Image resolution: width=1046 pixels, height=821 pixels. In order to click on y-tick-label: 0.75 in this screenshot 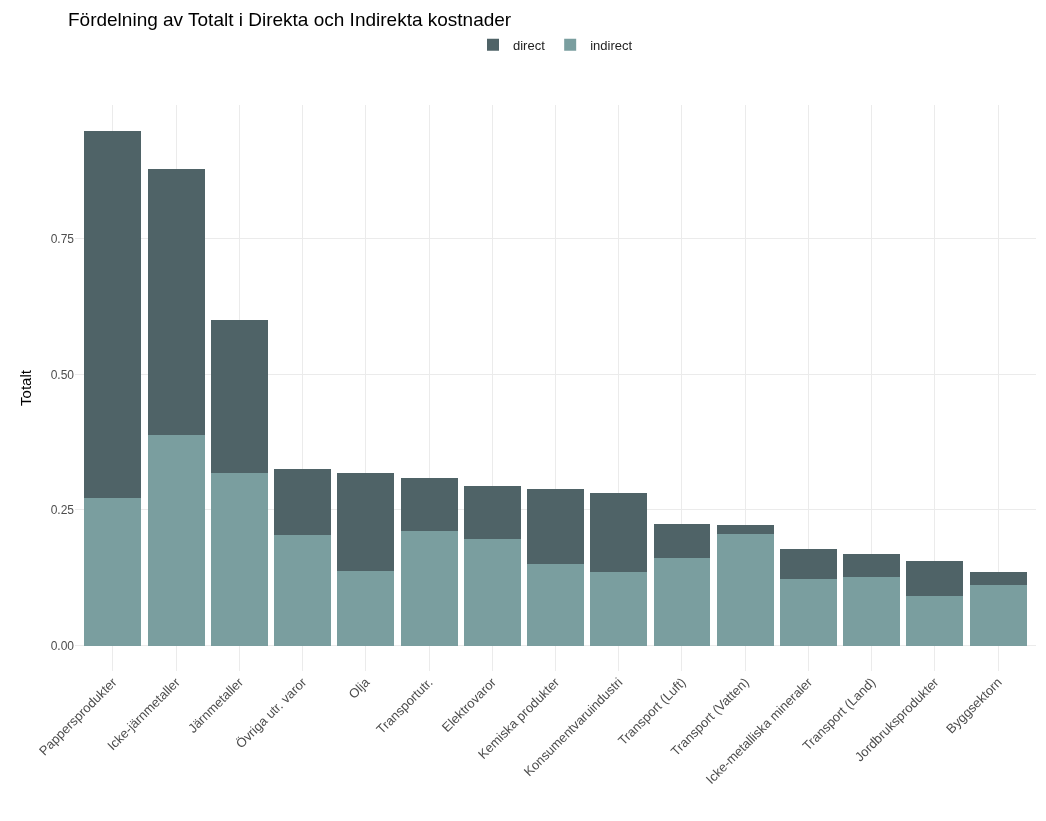, I will do `click(62, 239)`.